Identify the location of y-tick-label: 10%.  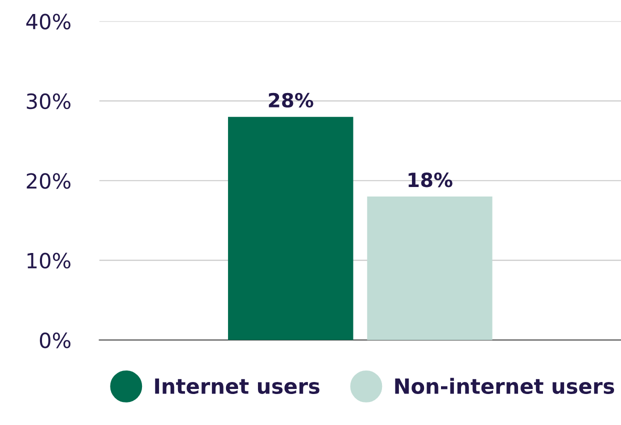
(49, 260).